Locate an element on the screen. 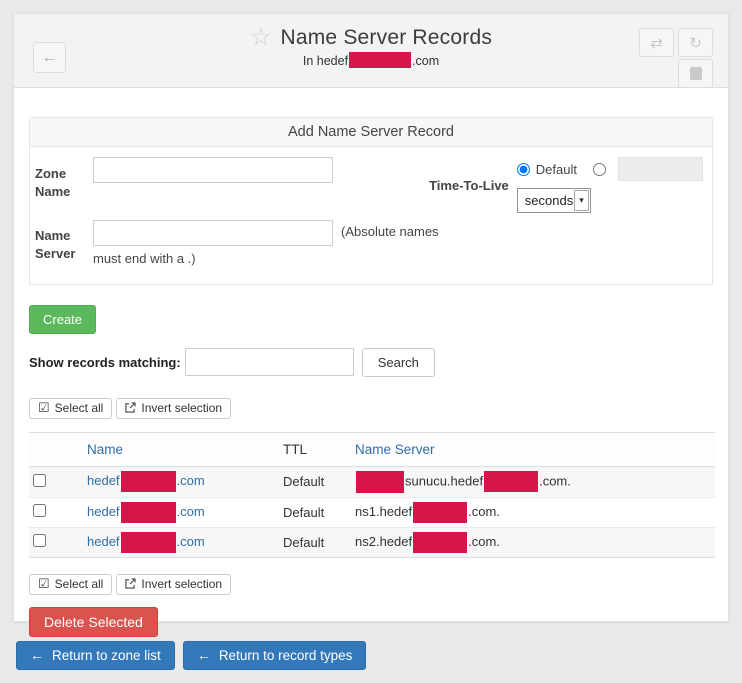 The image size is (742, 683). page-subtitle: In hedef .com is located at coordinates (371, 60).